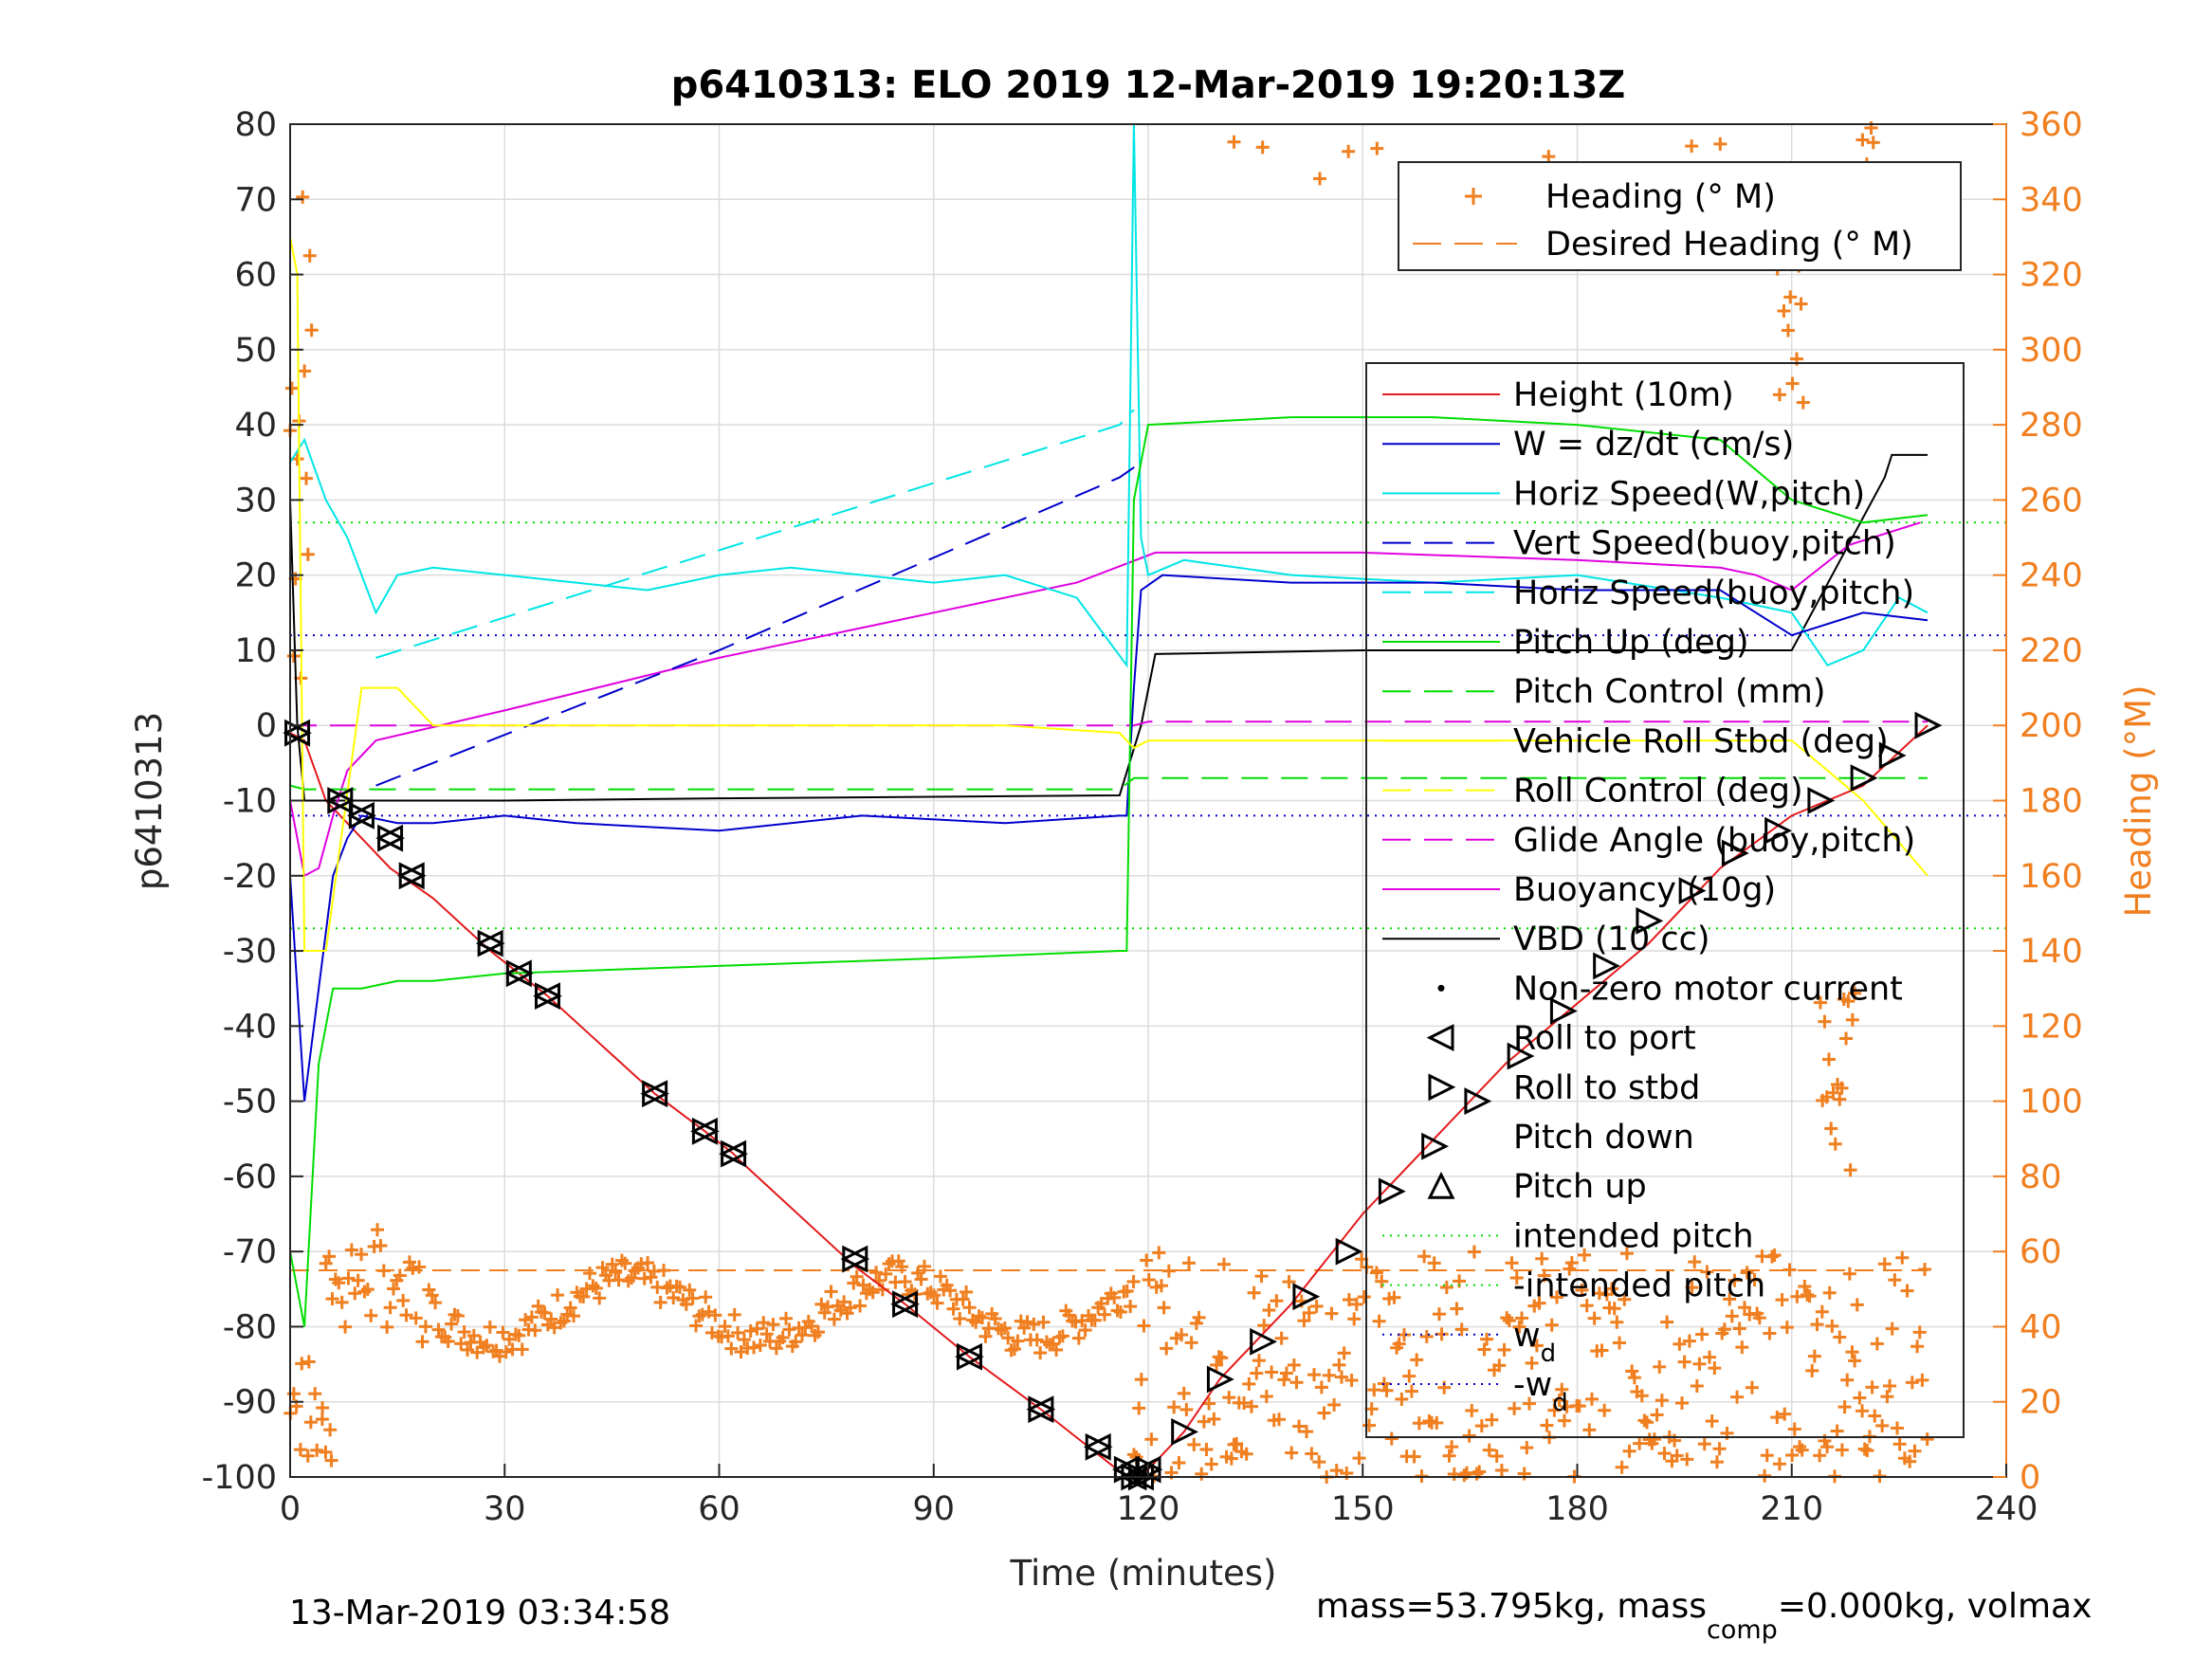  What do you see at coordinates (2051, 200) in the screenshot?
I see `y-right-tick-label: 340` at bounding box center [2051, 200].